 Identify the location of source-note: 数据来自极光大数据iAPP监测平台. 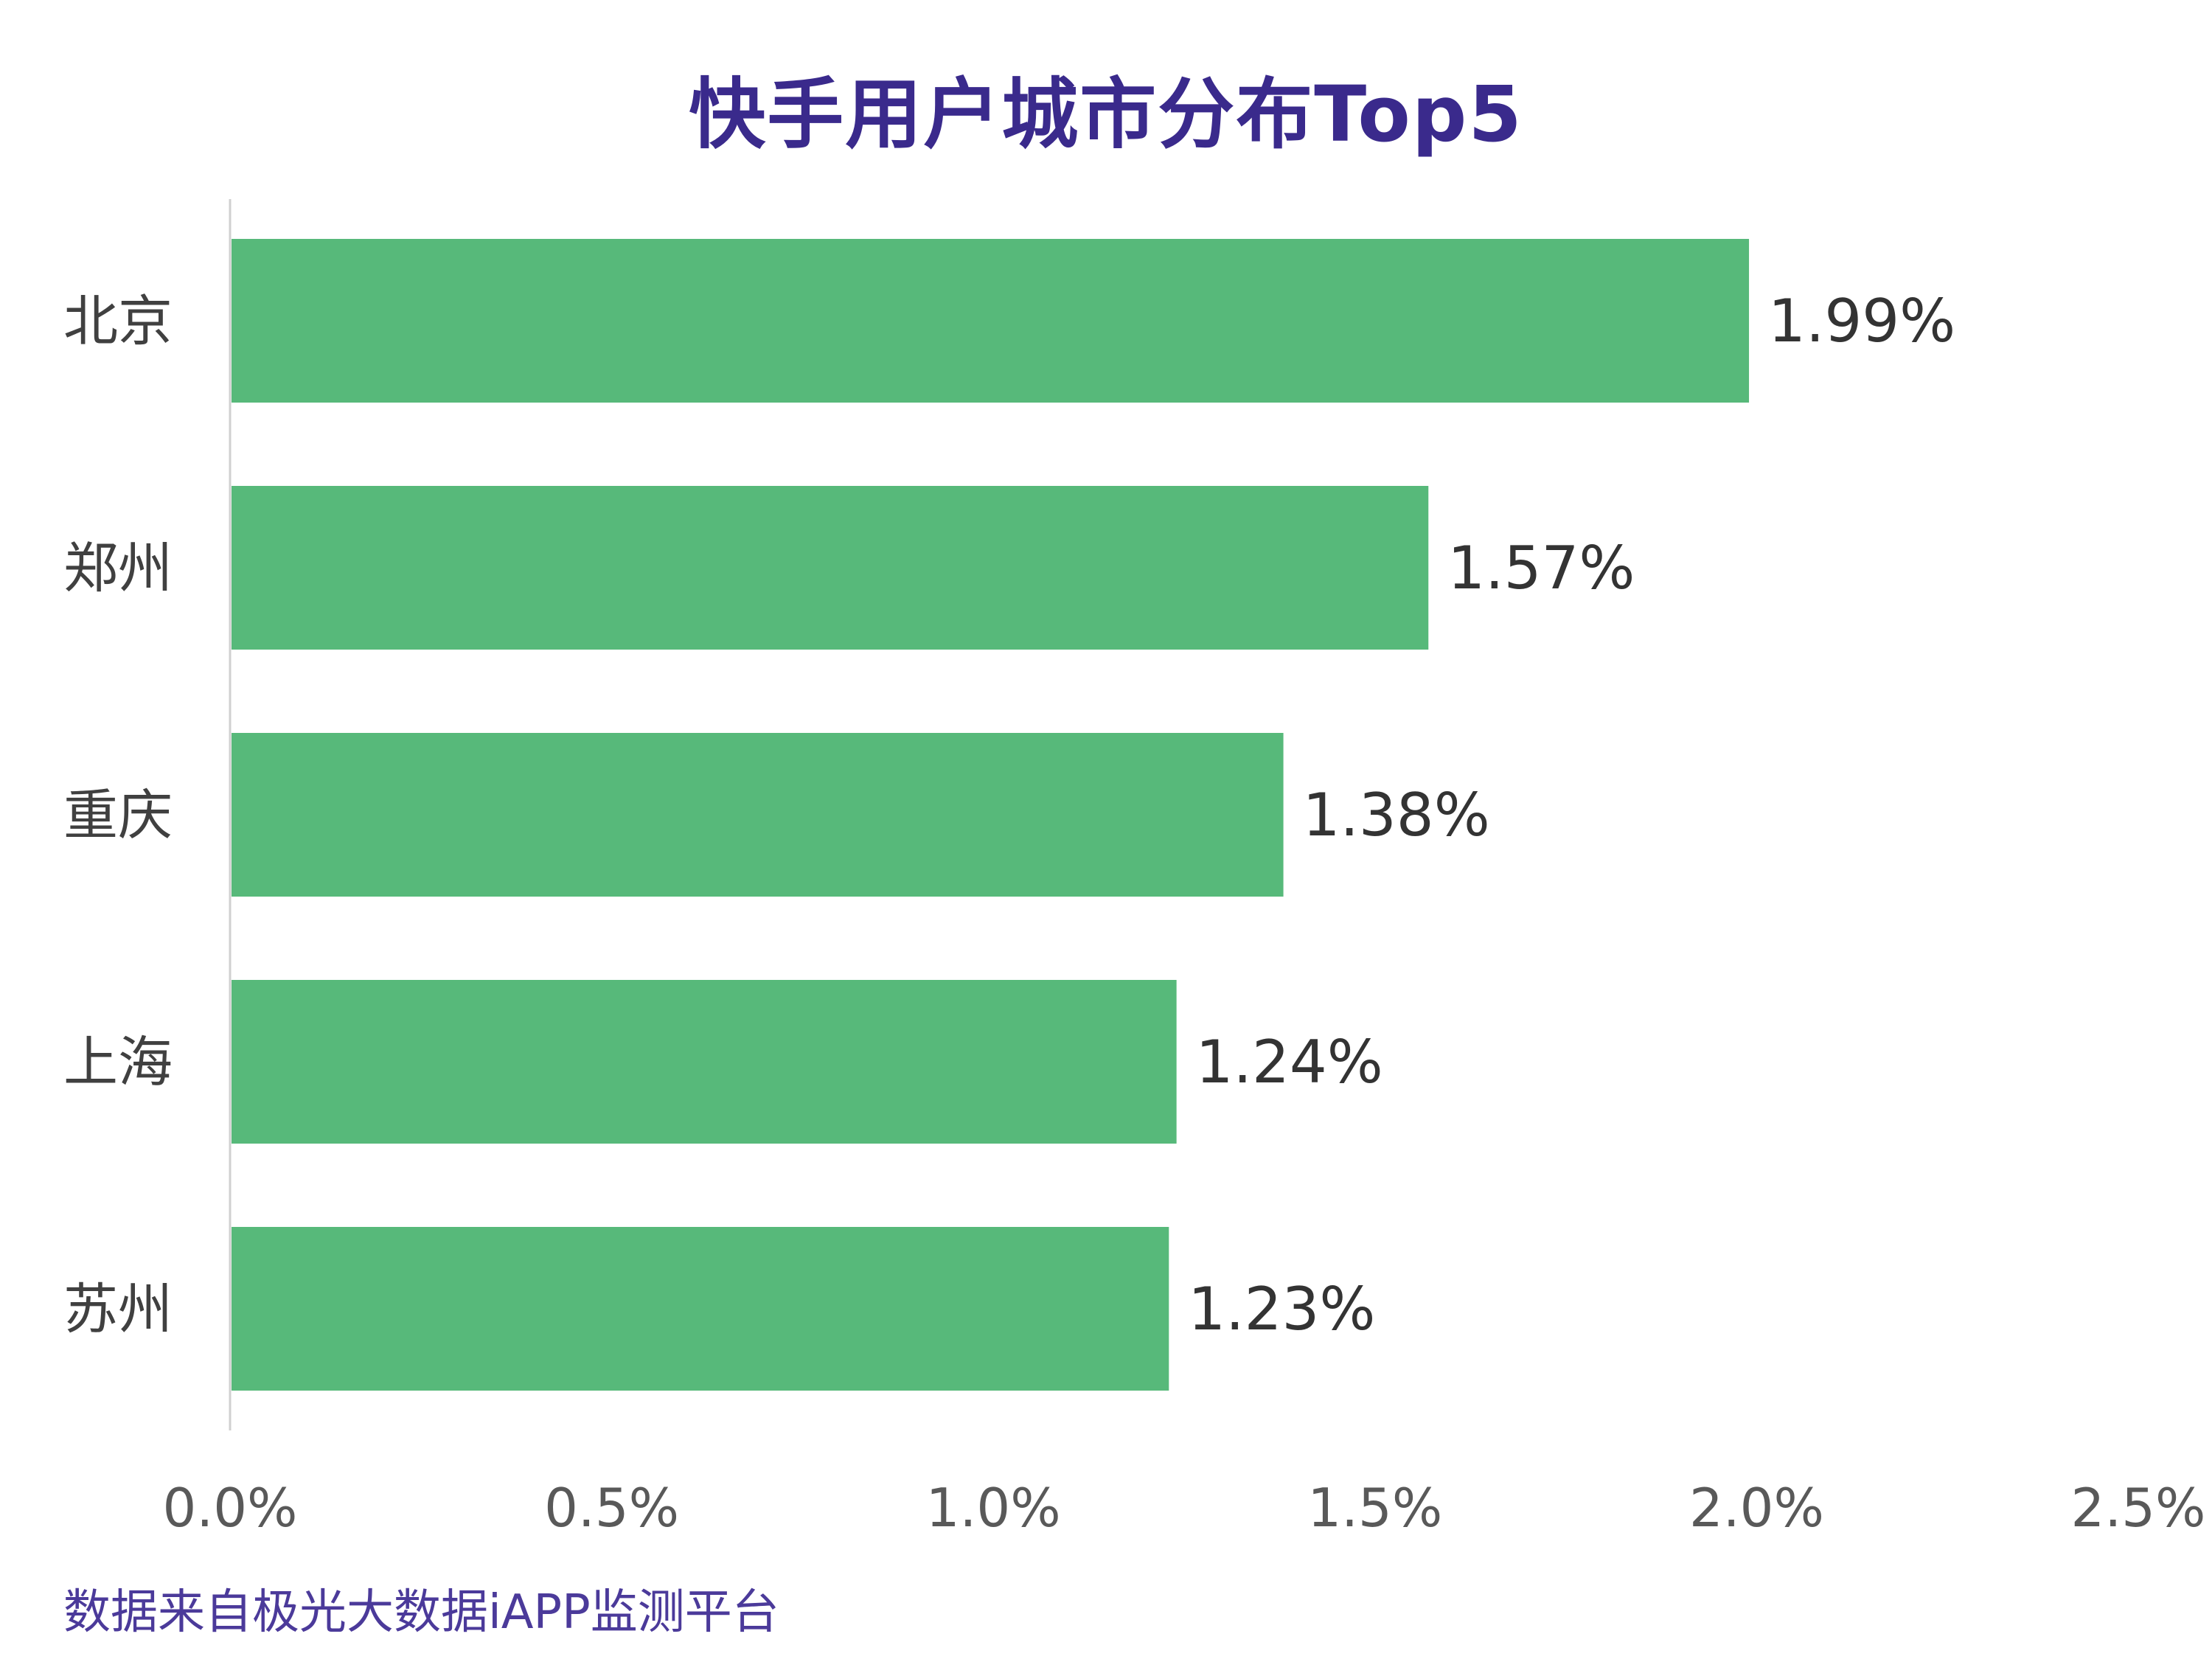
(421, 1612).